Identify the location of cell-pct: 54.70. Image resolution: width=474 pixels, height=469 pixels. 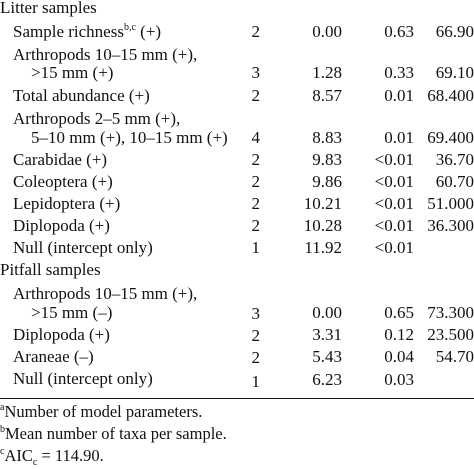
(454, 356).